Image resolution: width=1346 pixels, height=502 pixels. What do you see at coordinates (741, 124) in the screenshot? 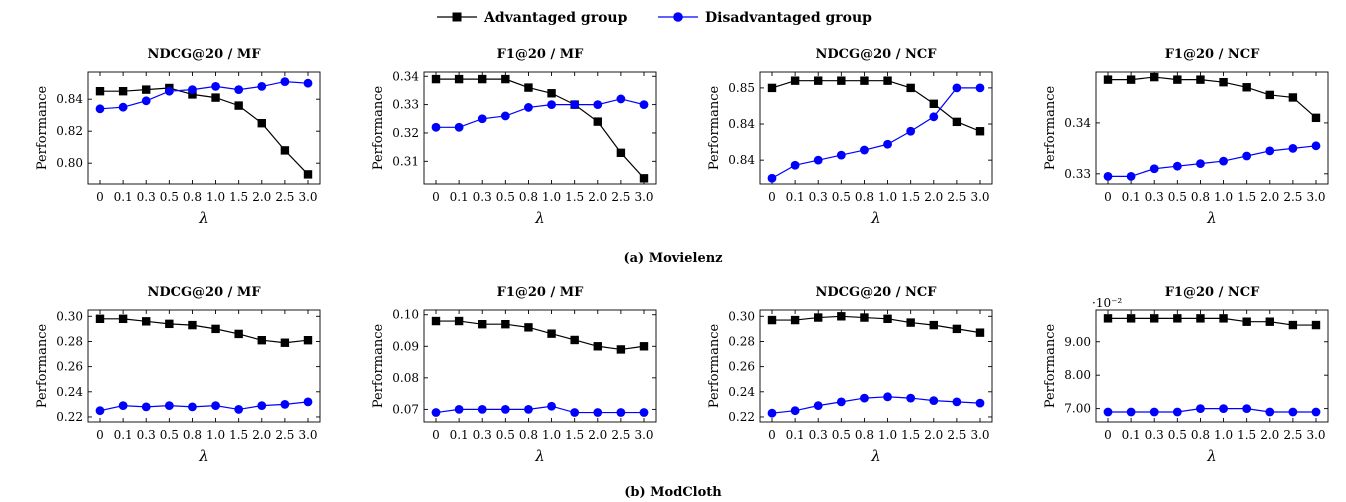
I see `y-tick-label: 0.84` at bounding box center [741, 124].